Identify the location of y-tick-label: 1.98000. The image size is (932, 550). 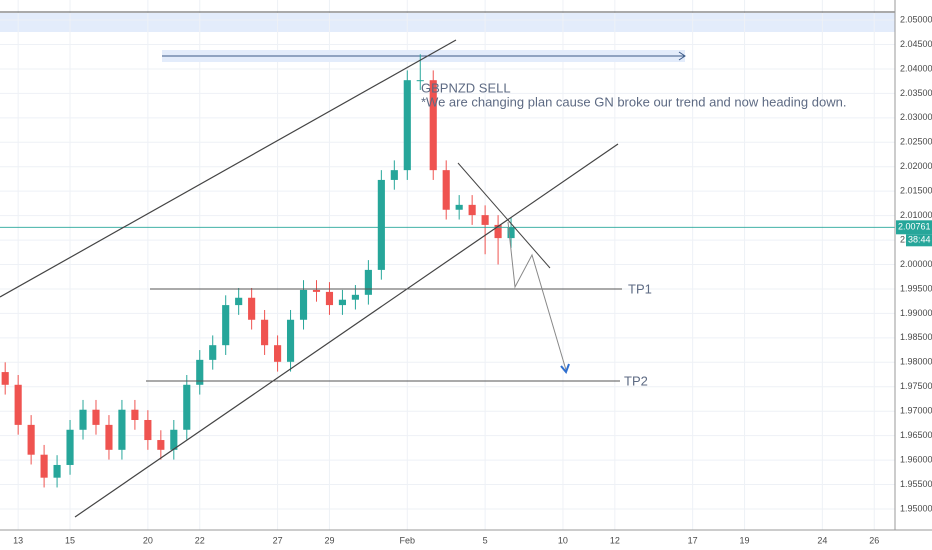
(916, 362).